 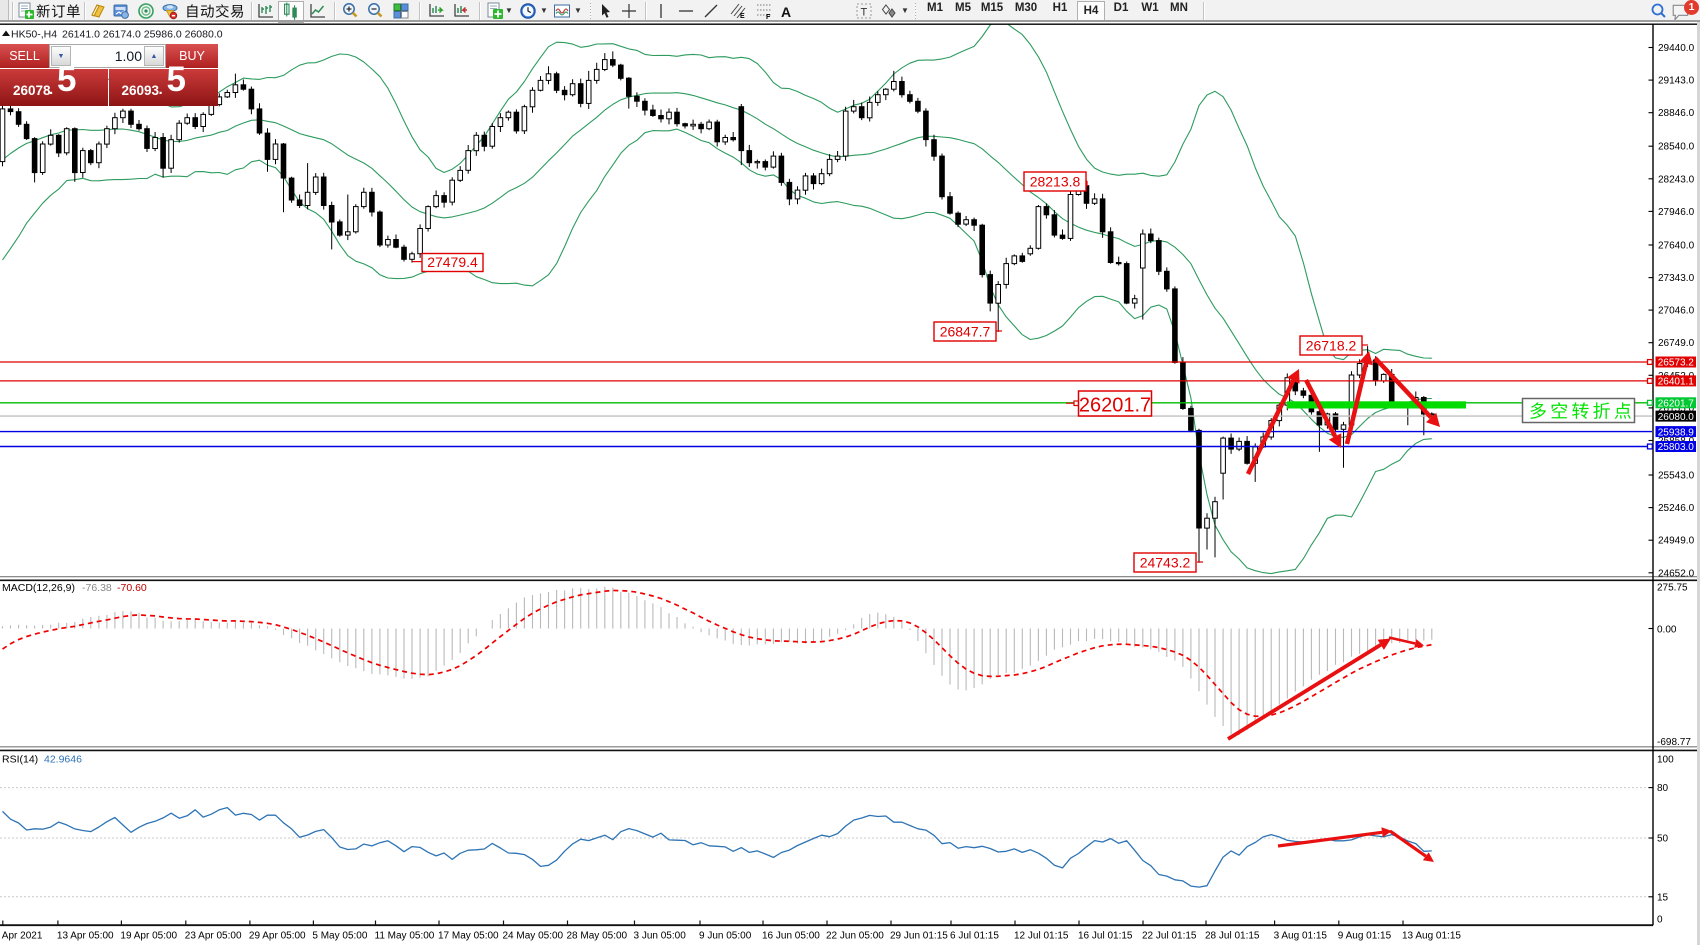 What do you see at coordinates (1676, 476) in the screenshot?
I see `svg-text: 25543.0` at bounding box center [1676, 476].